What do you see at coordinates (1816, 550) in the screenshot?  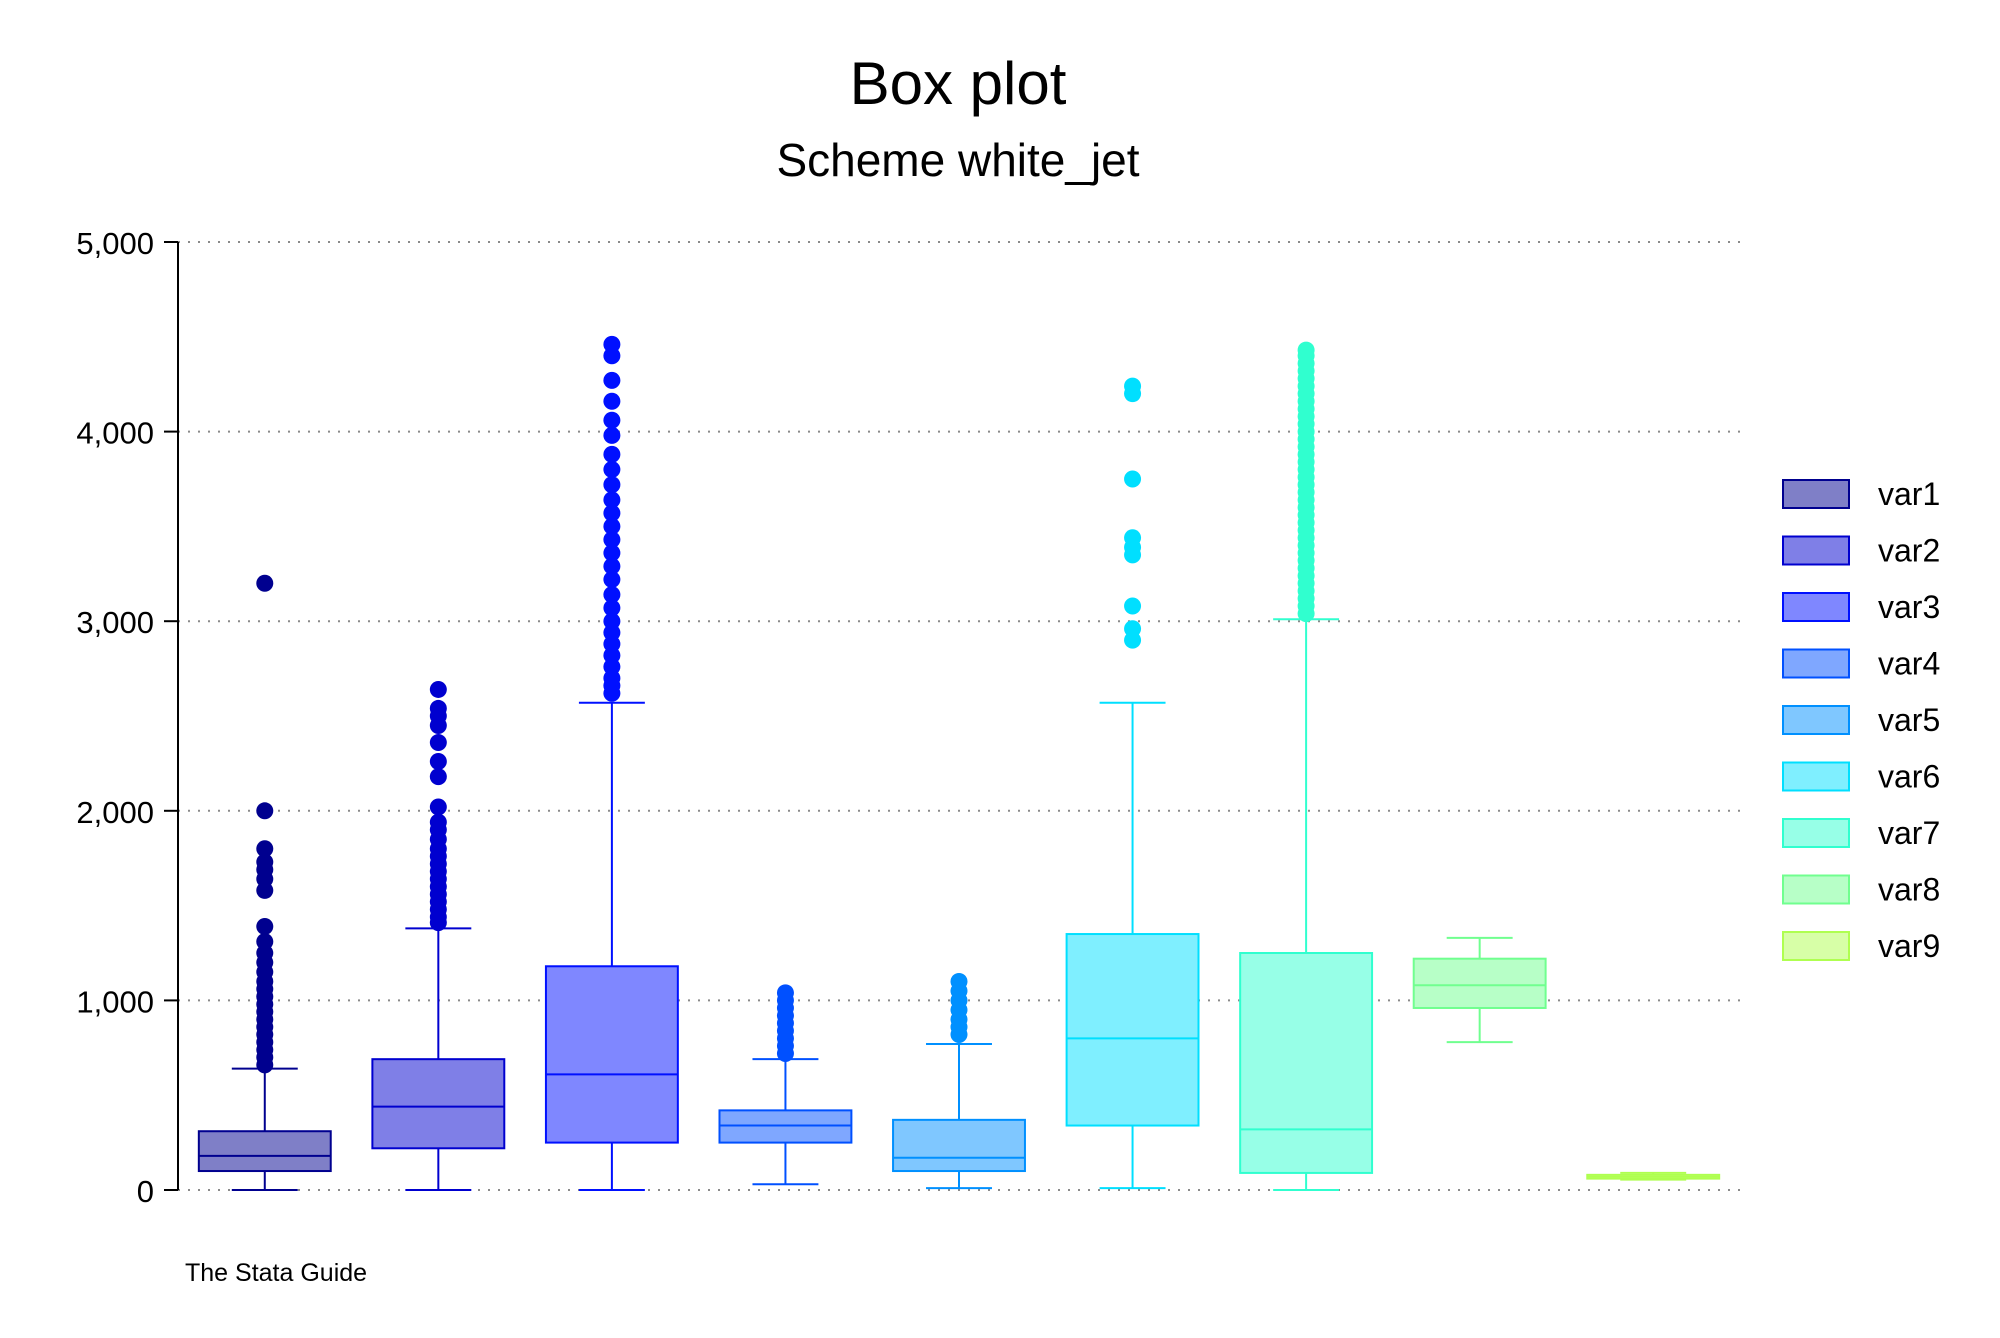 I see `legend-swatch-var2` at bounding box center [1816, 550].